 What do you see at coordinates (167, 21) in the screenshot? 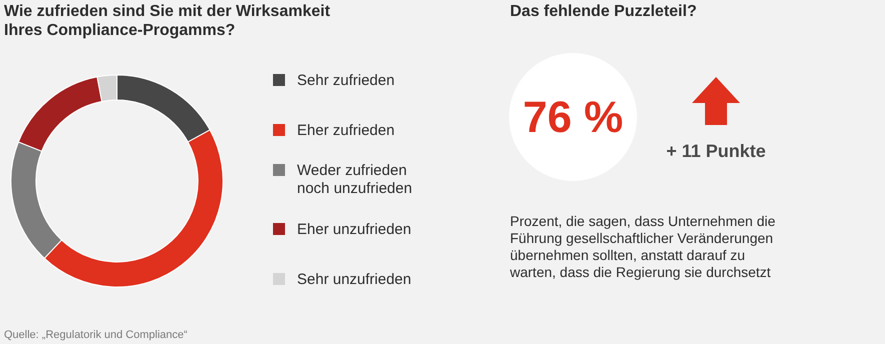
I see `chart-title: Wie zufrieden sind Sie mit der Wirksamkeit Ihres Compliance-Progamms?` at bounding box center [167, 21].